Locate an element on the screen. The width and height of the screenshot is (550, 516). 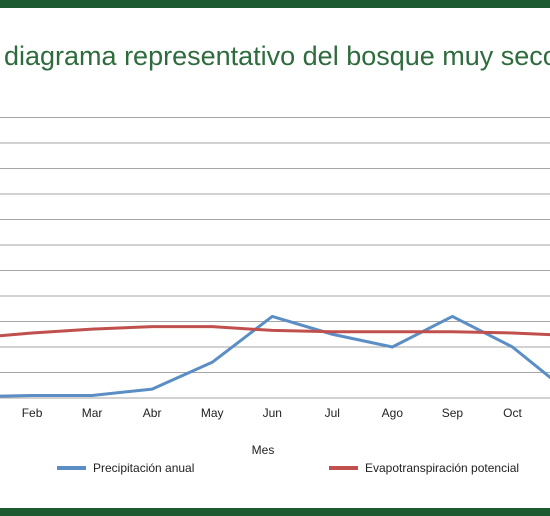
x-tick-label: May is located at coordinates (212, 413).